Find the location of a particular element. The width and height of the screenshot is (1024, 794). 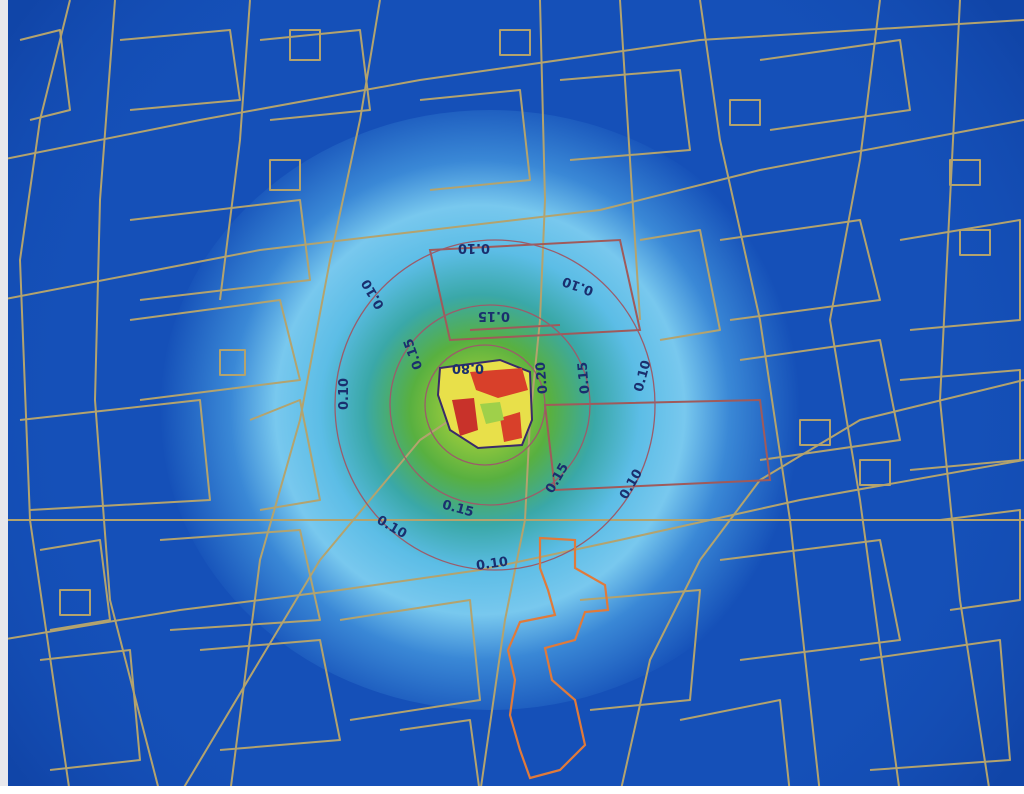

orange-outline-area is located at coordinates (558, 658).